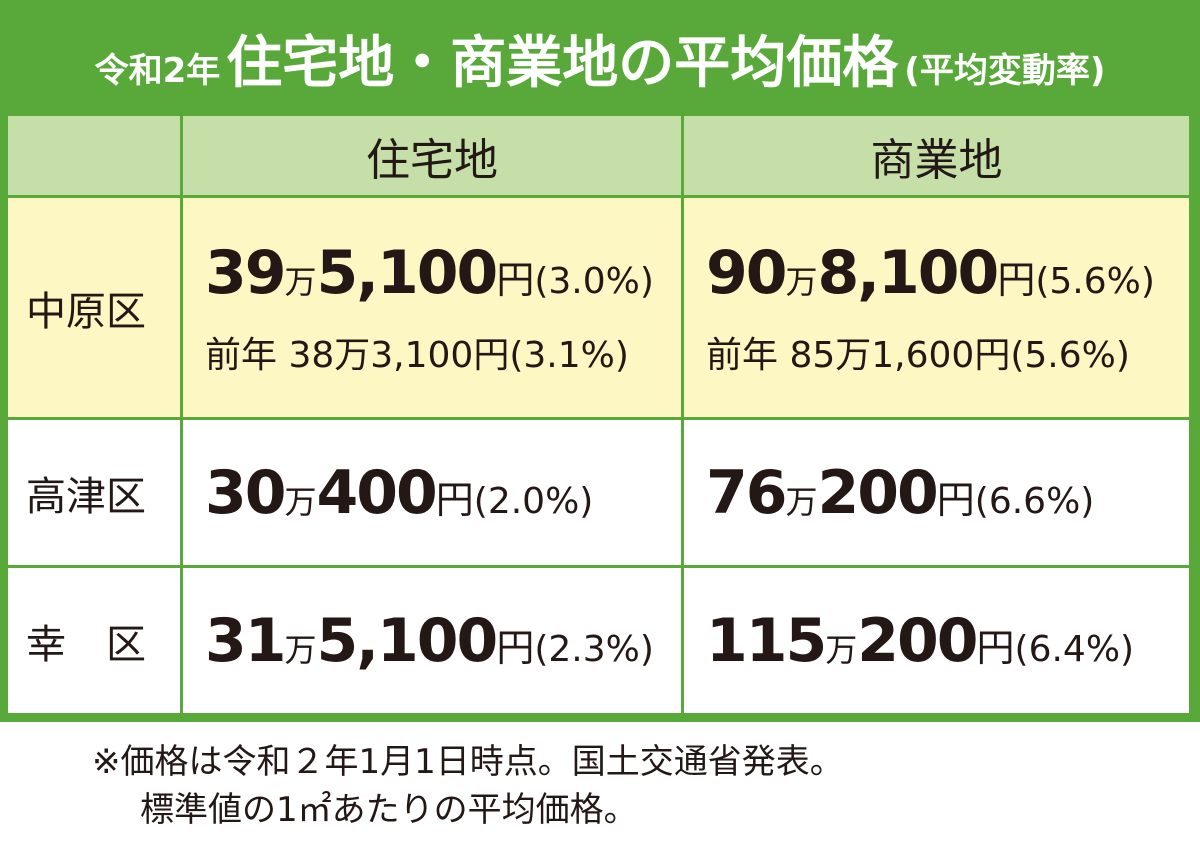 The height and width of the screenshot is (842, 1200). Describe the element at coordinates (432, 160) in the screenshot. I see `column-header-text: 住宅地` at that location.